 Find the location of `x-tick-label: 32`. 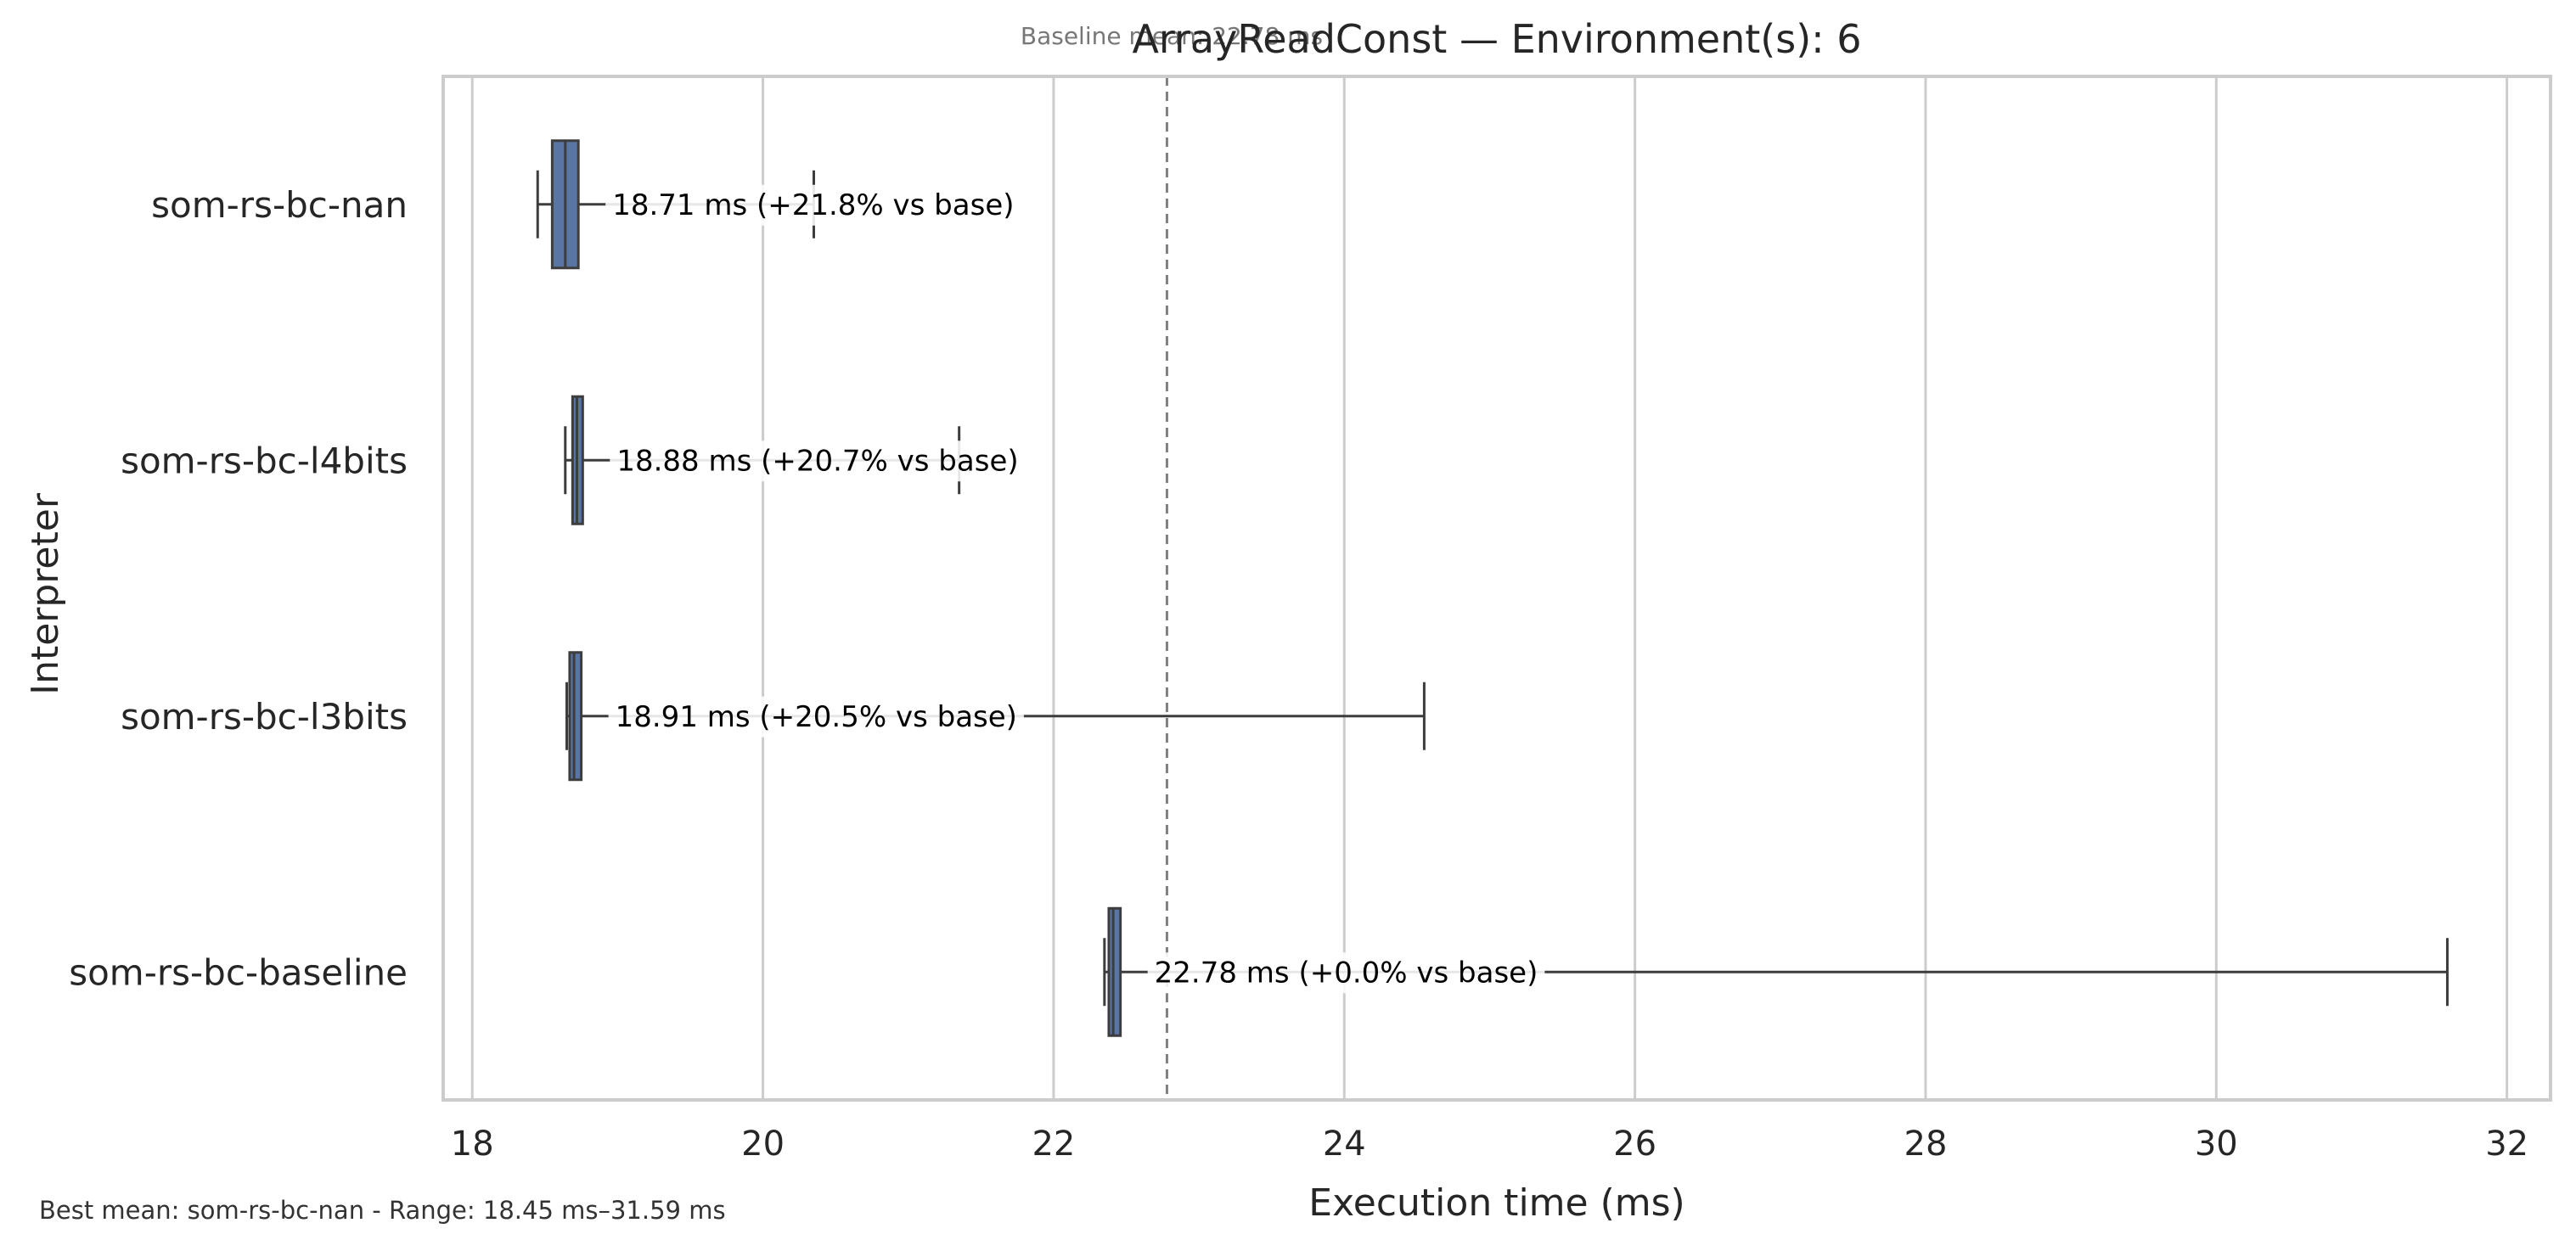

x-tick-label: 32 is located at coordinates (2506, 1144).